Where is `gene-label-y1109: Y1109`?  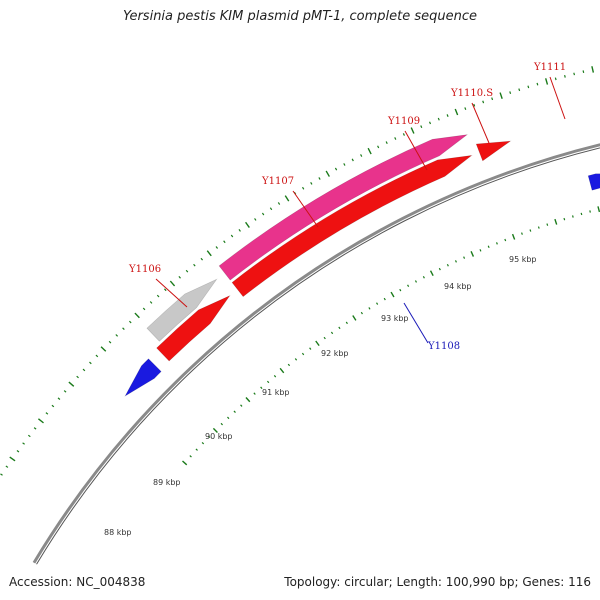
gene-label-y1109: Y1109 is located at coordinates (403, 121).